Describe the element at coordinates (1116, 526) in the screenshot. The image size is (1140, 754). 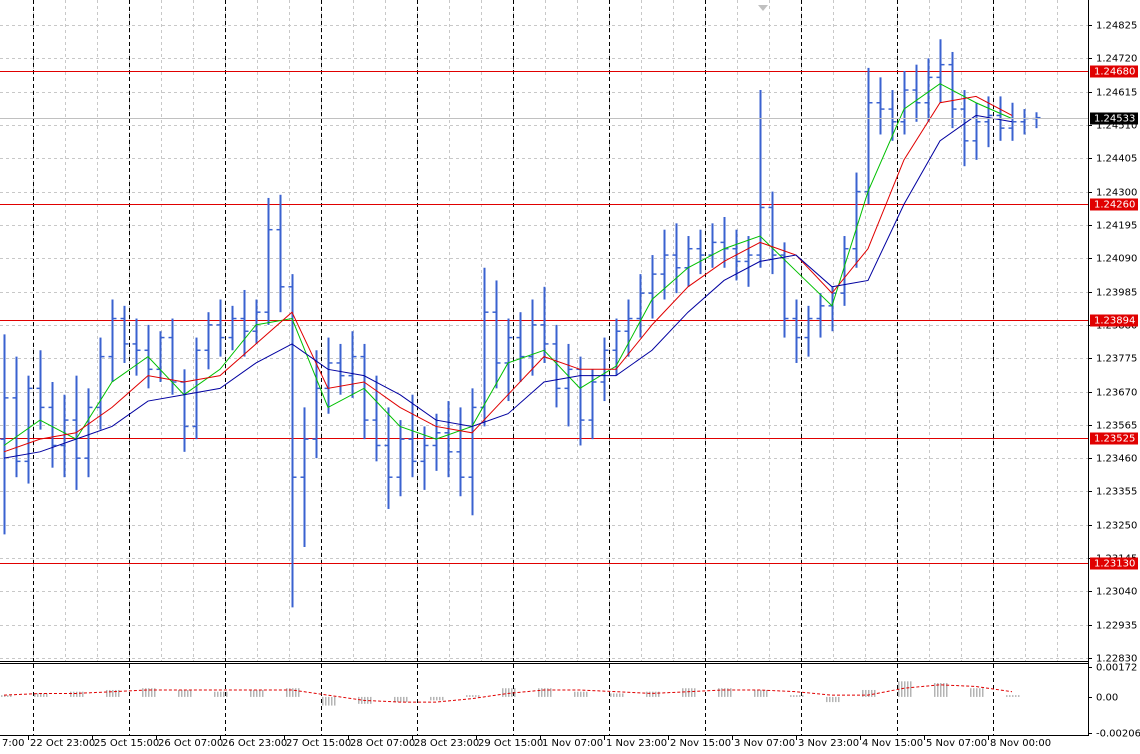
I see `y-tick-label: 1.23250` at that location.